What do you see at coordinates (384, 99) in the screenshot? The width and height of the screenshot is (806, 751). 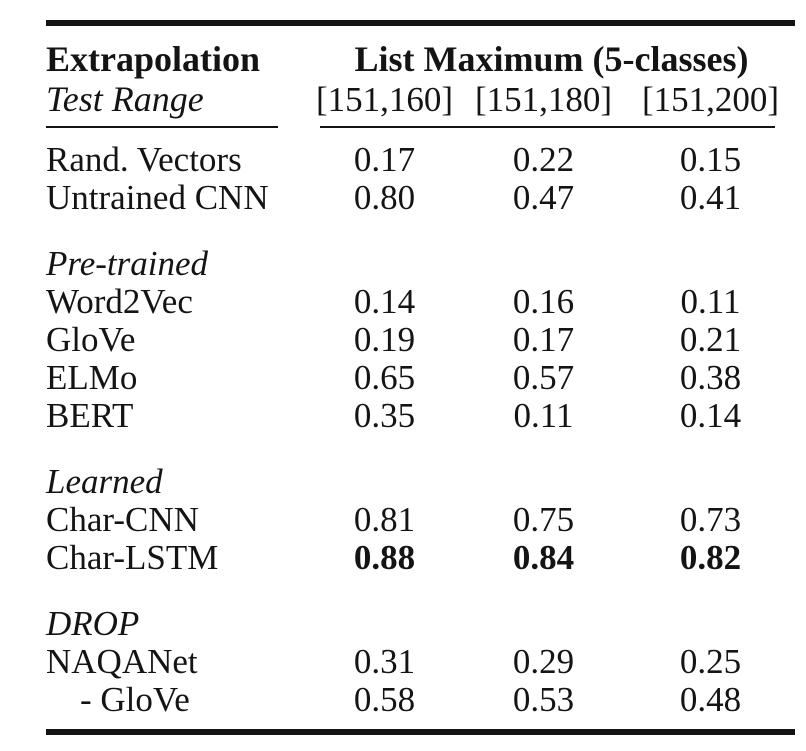 I see `header-range-151-160: [151,160]` at bounding box center [384, 99].